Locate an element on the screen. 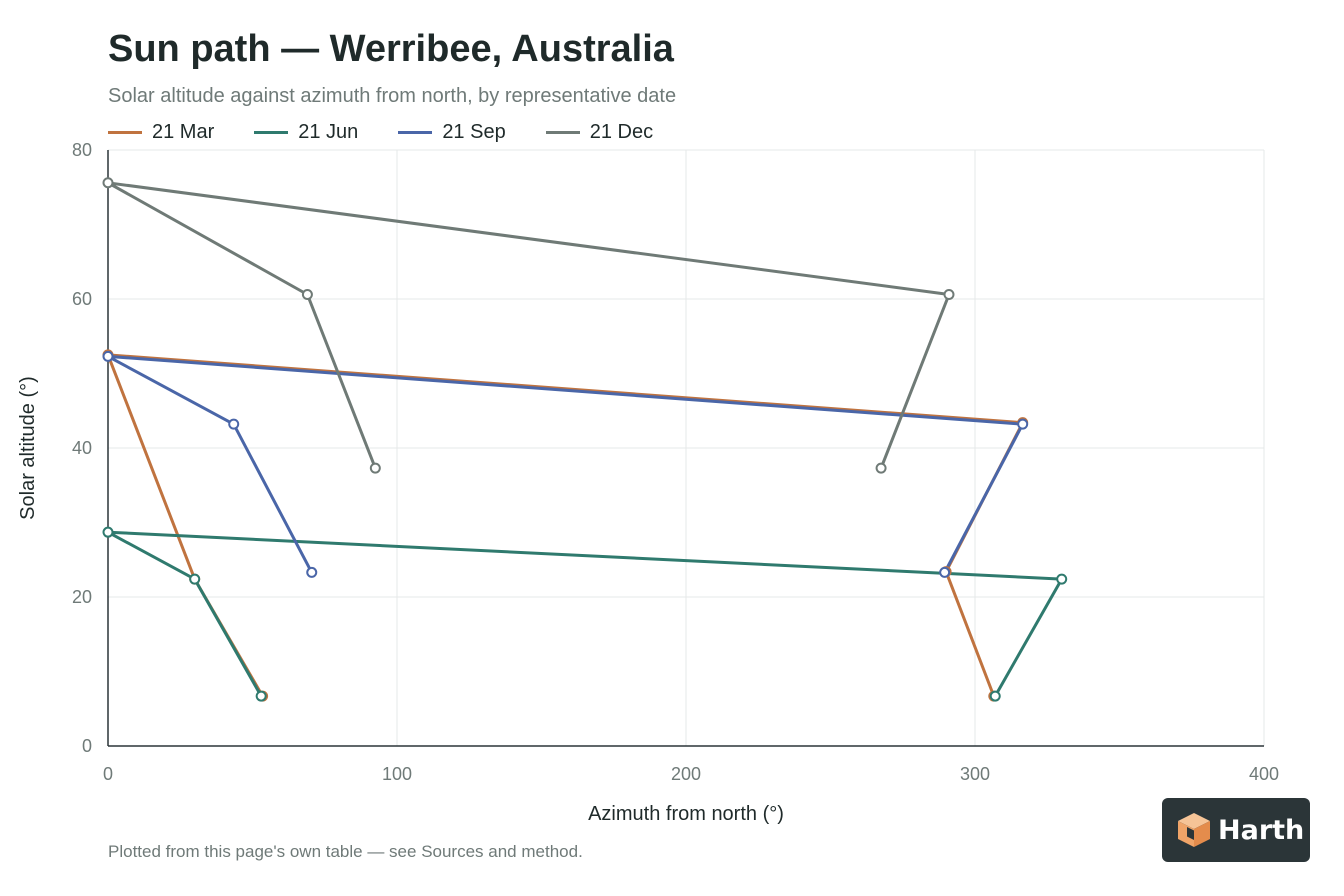 This screenshot has width=1344, height=896. x-tick-label: 0 is located at coordinates (108, 774).